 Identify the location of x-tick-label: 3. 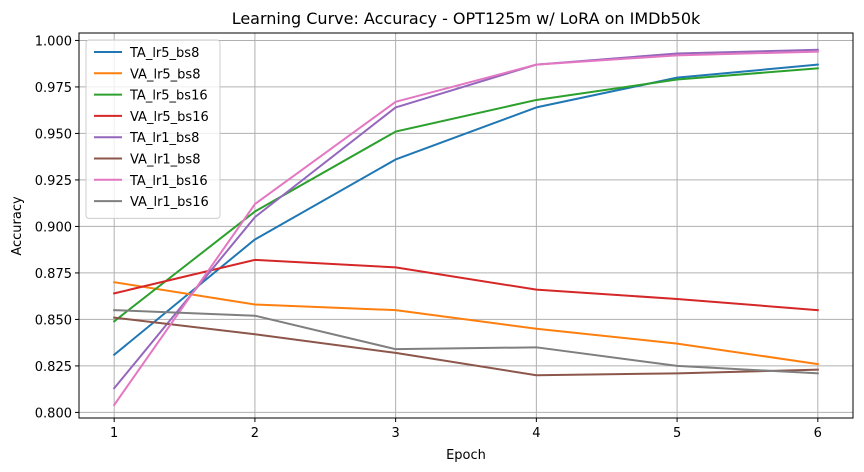
(395, 433).